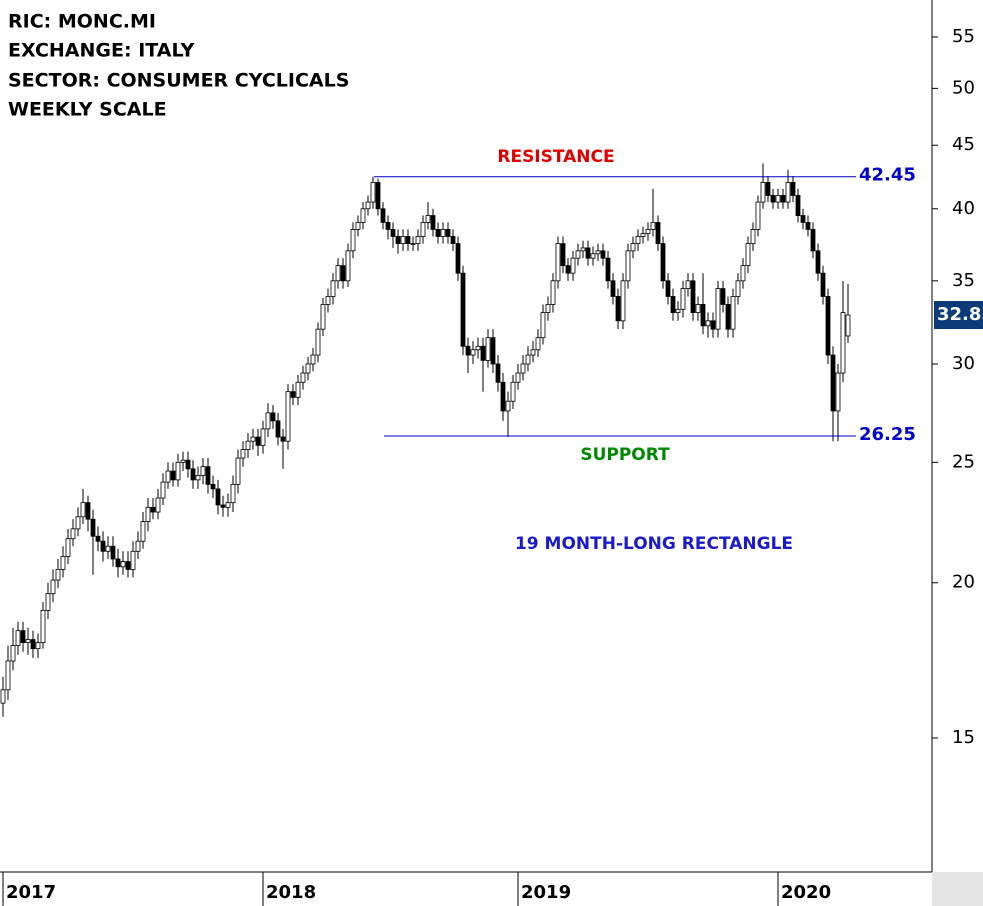 The image size is (983, 906). I want to click on y-tick-label: 50, so click(963, 87).